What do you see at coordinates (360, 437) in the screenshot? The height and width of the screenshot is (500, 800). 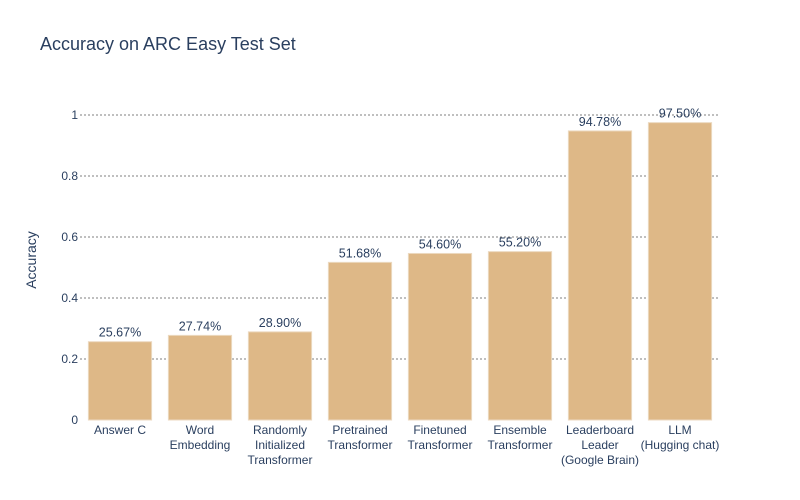 I see `x-tick-label: Pretrained Transformer` at bounding box center [360, 437].